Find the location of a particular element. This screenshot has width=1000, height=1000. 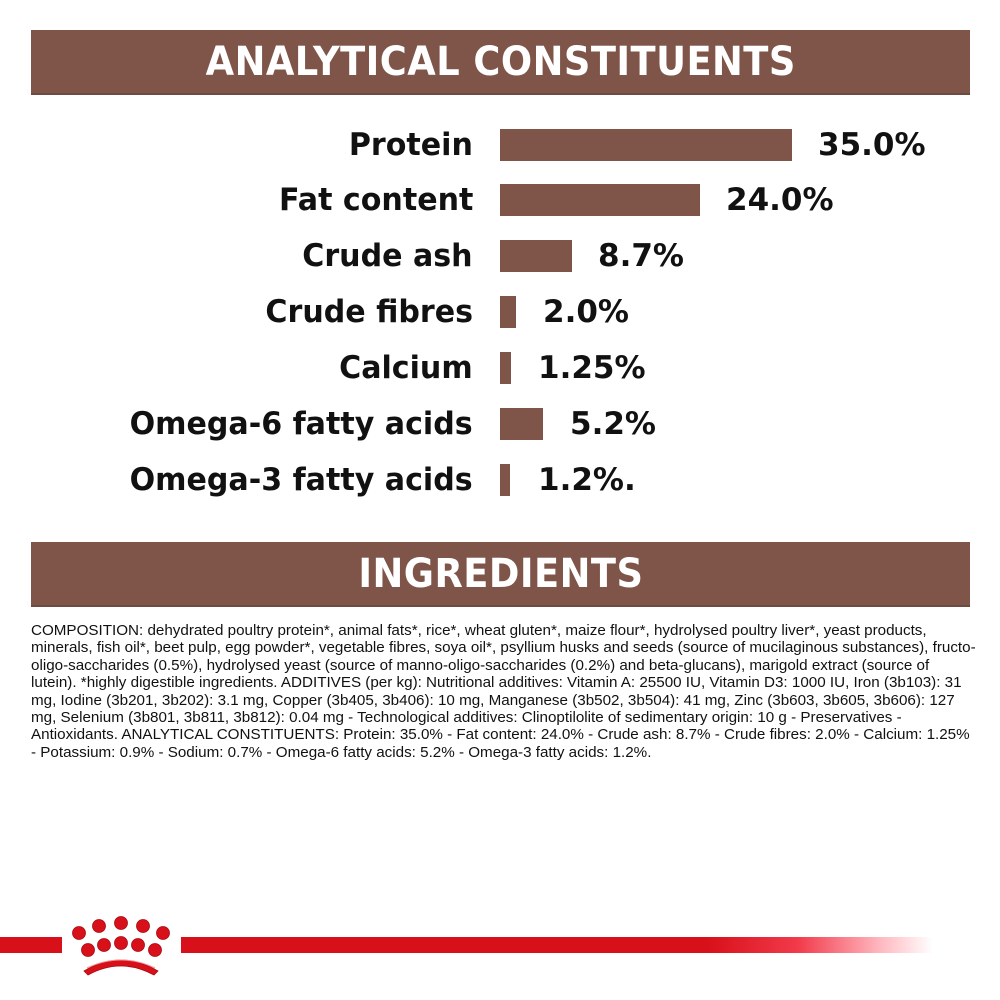

analytical-constituents-header: ANALYTICAL CONSTITUENTS is located at coordinates (500, 62).